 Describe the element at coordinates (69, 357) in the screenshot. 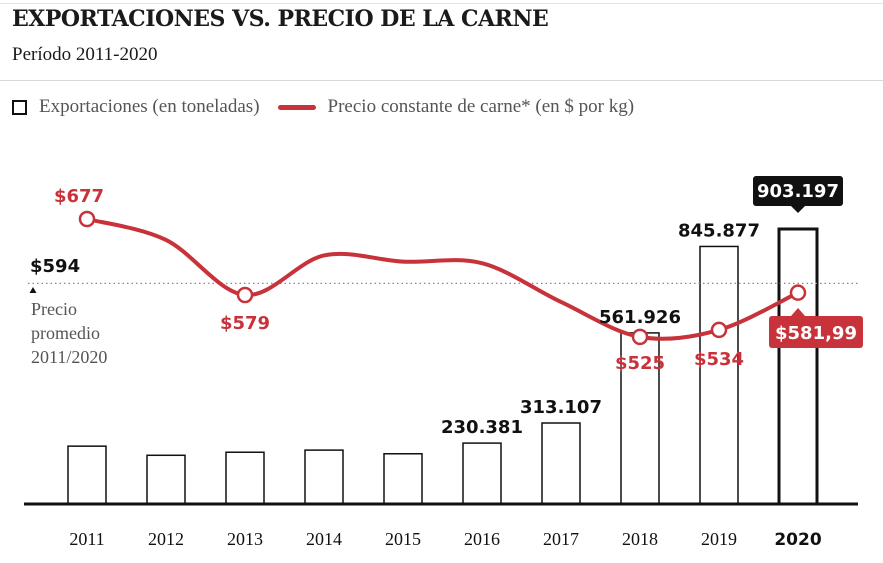

I see `reference-note-line: 2011/2020` at that location.